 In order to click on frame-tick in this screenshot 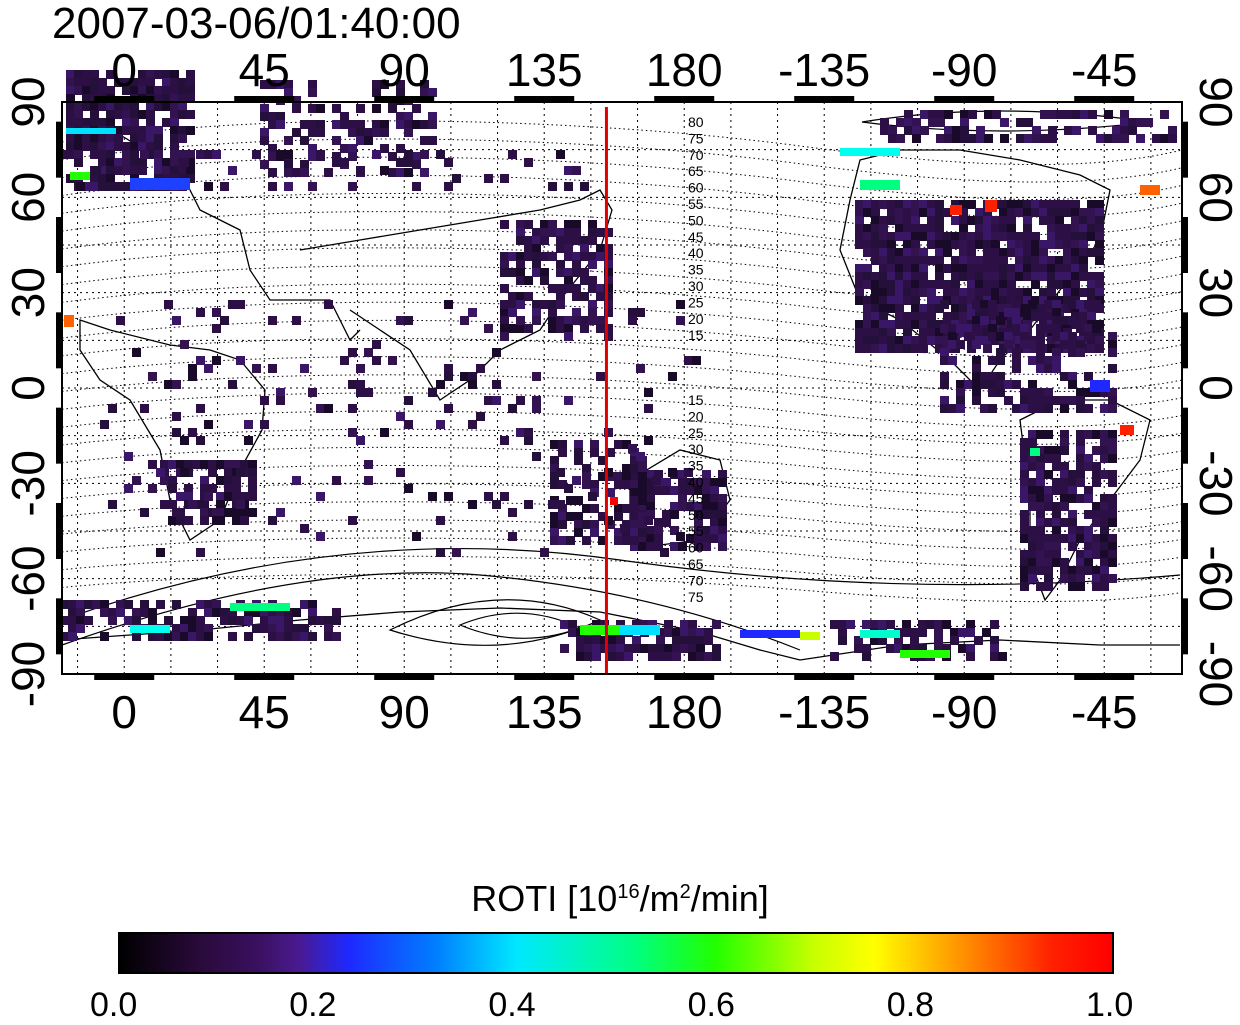, I will do `click(264, 677)`.